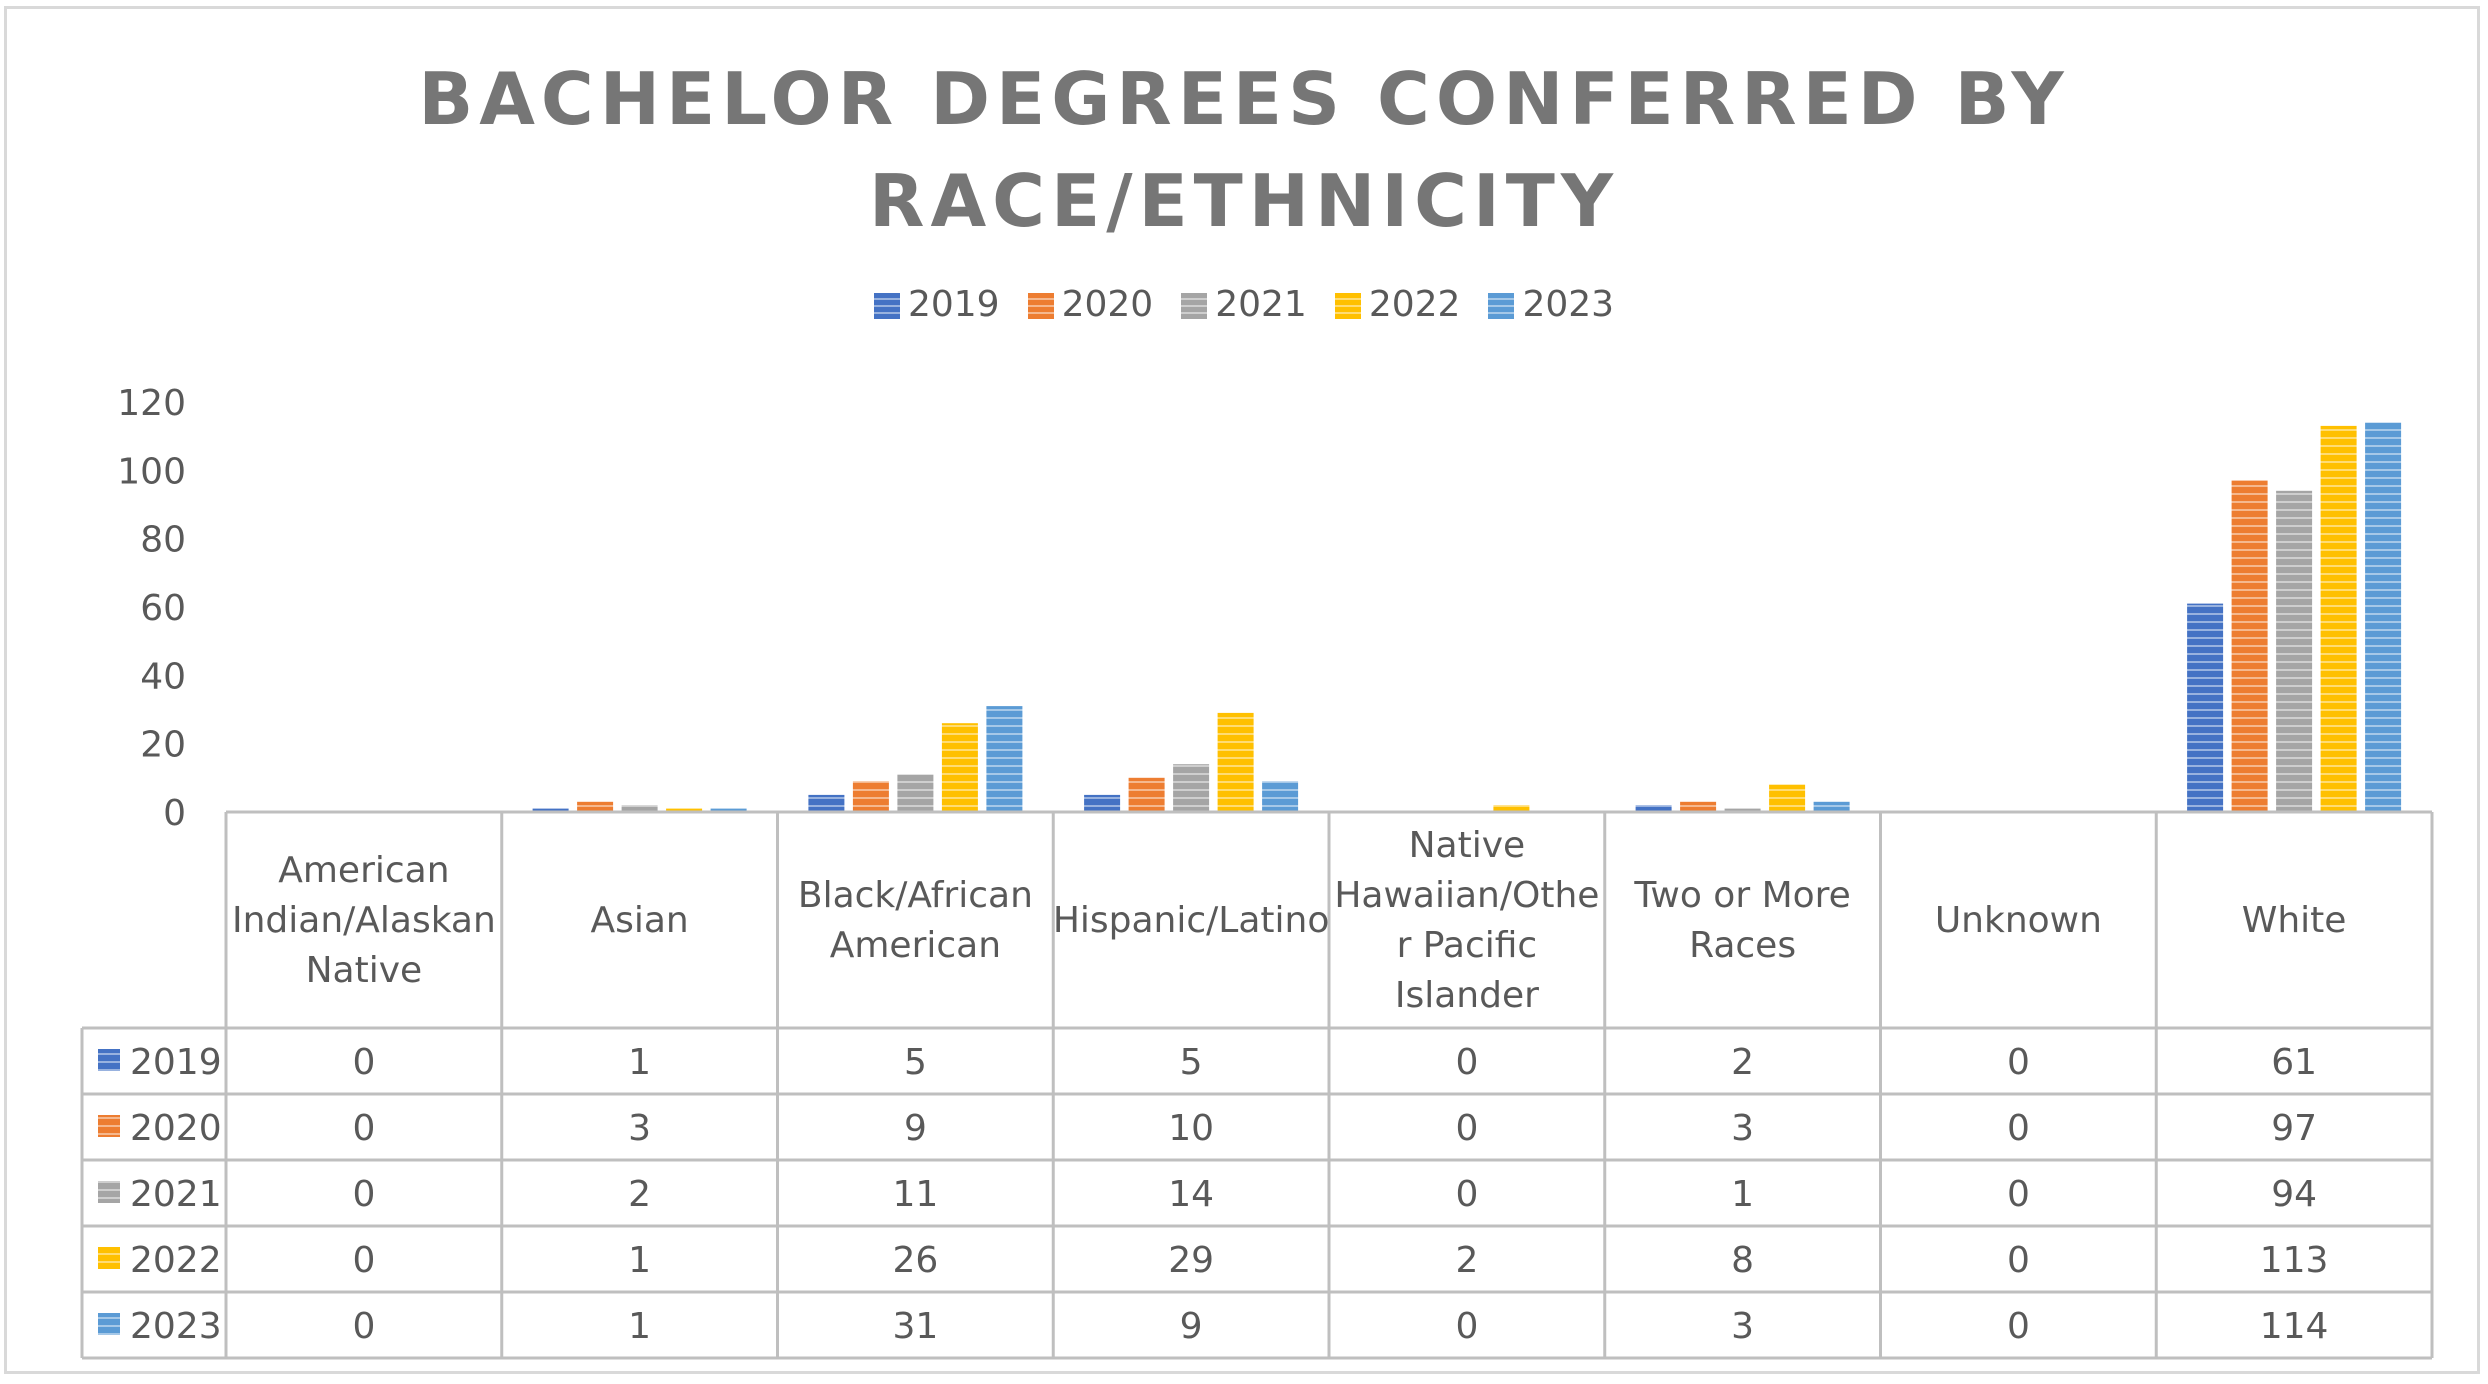 The width and height of the screenshot is (2488, 1384). What do you see at coordinates (1466, 920) in the screenshot?
I see `category-label: Native Hawaiian/Othe r Pacific Islander` at bounding box center [1466, 920].